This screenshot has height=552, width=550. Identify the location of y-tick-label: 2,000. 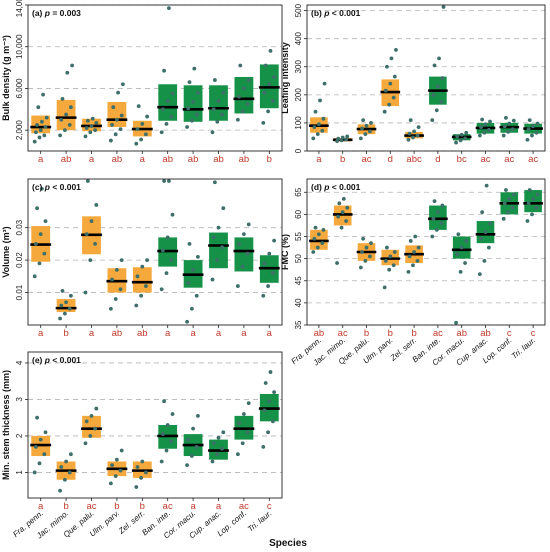
(19, 130).